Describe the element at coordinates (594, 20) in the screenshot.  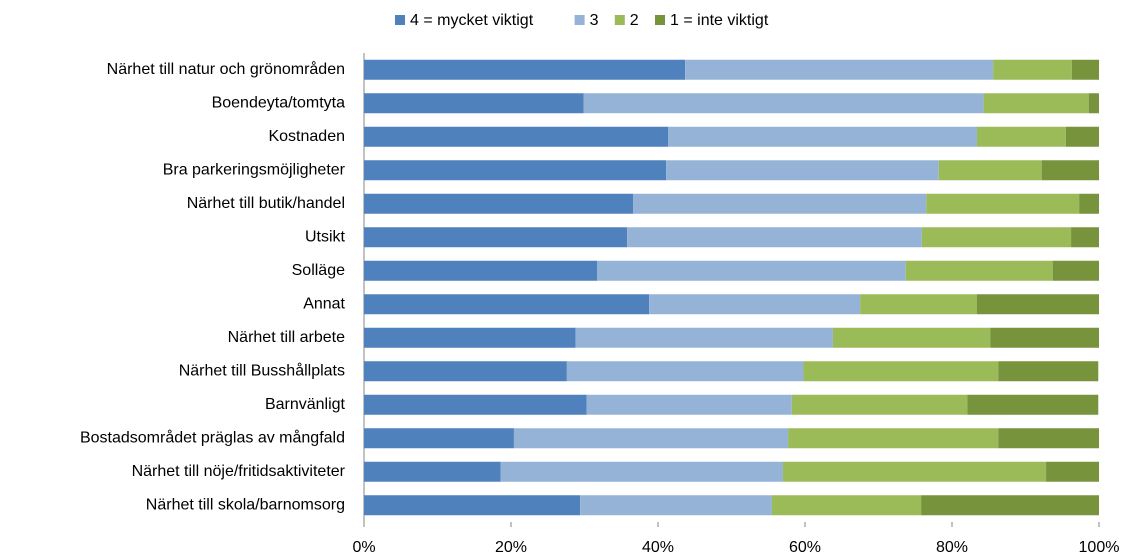
I see `legend-label: 3` at that location.